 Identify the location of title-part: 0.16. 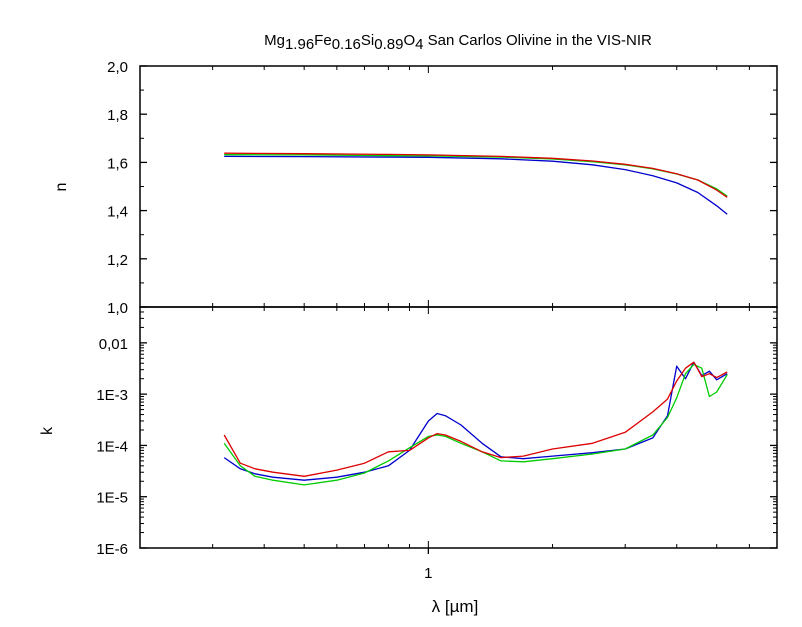
(346, 44).